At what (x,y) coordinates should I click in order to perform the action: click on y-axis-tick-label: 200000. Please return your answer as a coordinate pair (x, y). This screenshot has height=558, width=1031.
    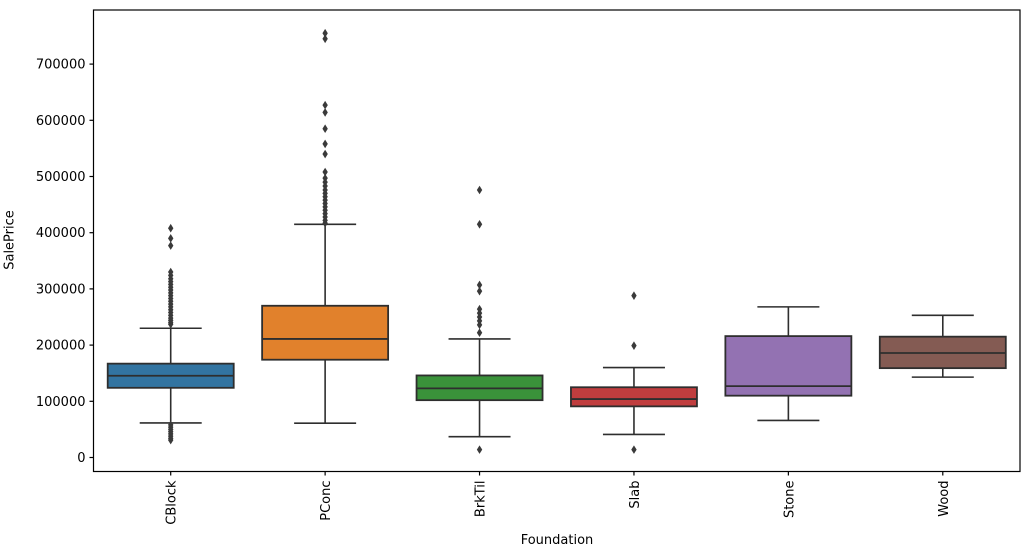
    Looking at the image, I should click on (61, 346).